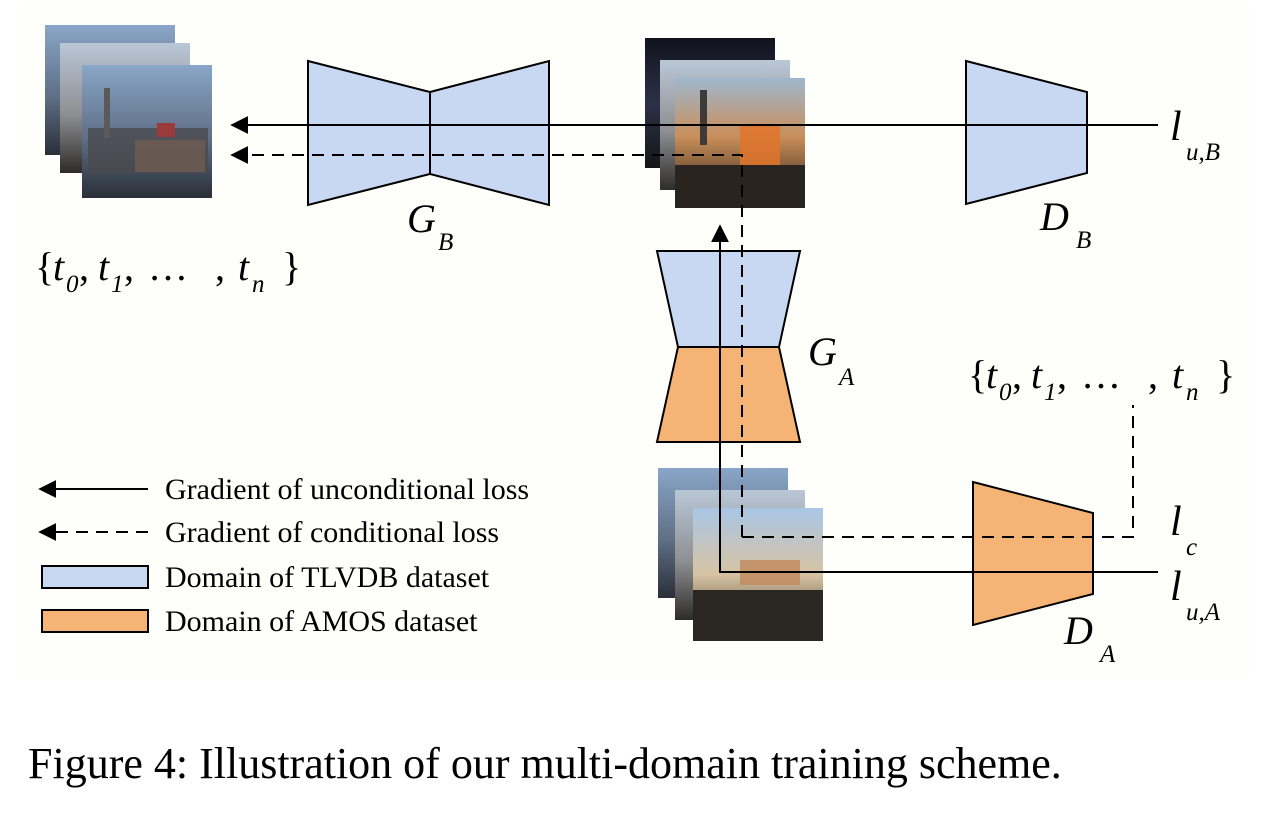 The width and height of the screenshot is (1278, 816). What do you see at coordinates (934, 398) in the screenshot?
I see `uncond-gradient-arrow-a` at bounding box center [934, 398].